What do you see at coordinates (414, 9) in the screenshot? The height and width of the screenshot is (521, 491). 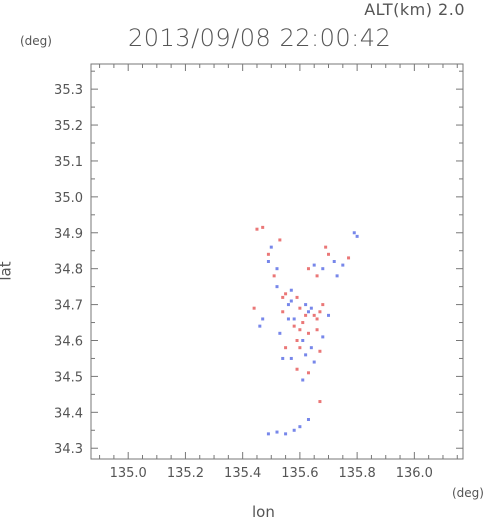 I see `altitude-label: ALT(km) 2.0` at bounding box center [414, 9].